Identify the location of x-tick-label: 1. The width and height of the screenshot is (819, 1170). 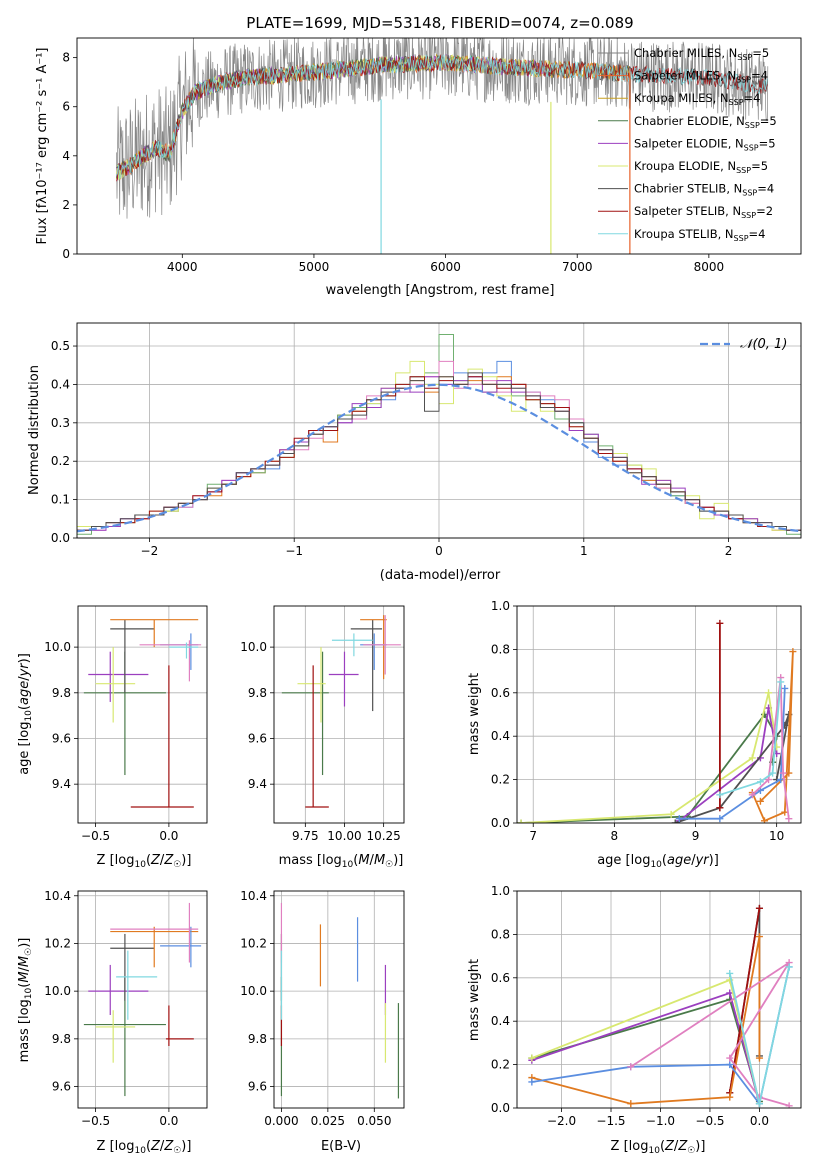
(584, 551).